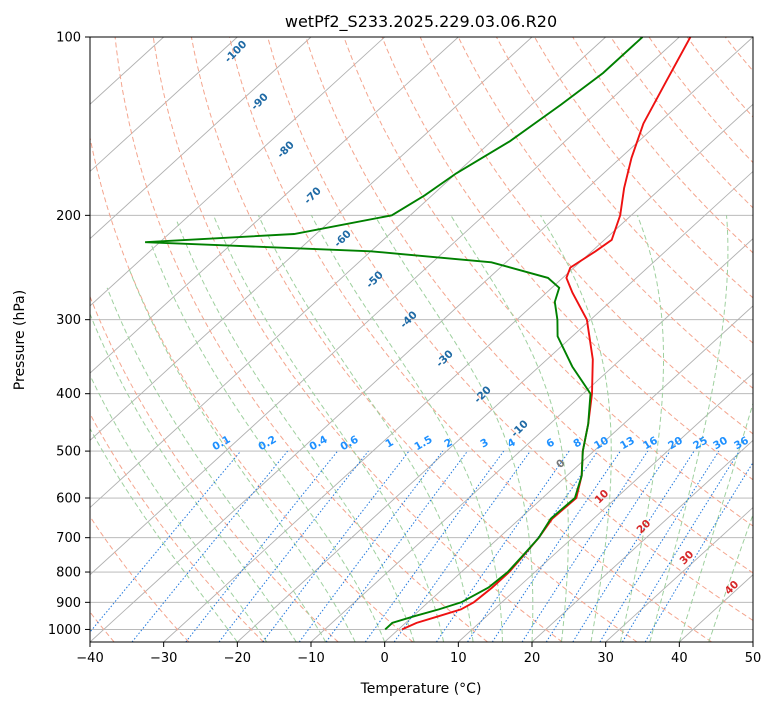 This screenshot has height=708, width=775. Describe the element at coordinates (68, 538) in the screenshot. I see `y-tick-label: 700` at that location.